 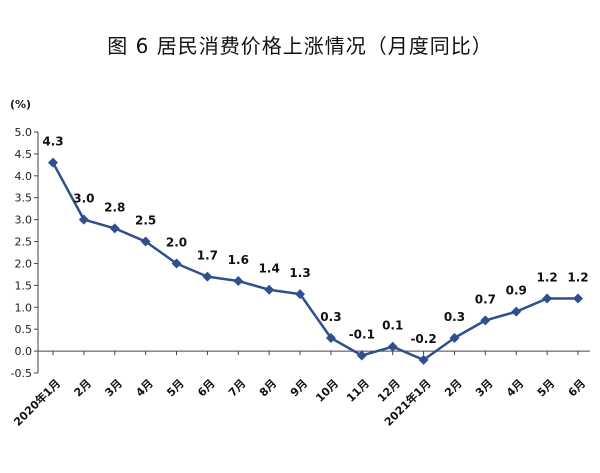 What do you see at coordinates (24, 307) in the screenshot?
I see `y-tick-label: 1.0` at bounding box center [24, 307].